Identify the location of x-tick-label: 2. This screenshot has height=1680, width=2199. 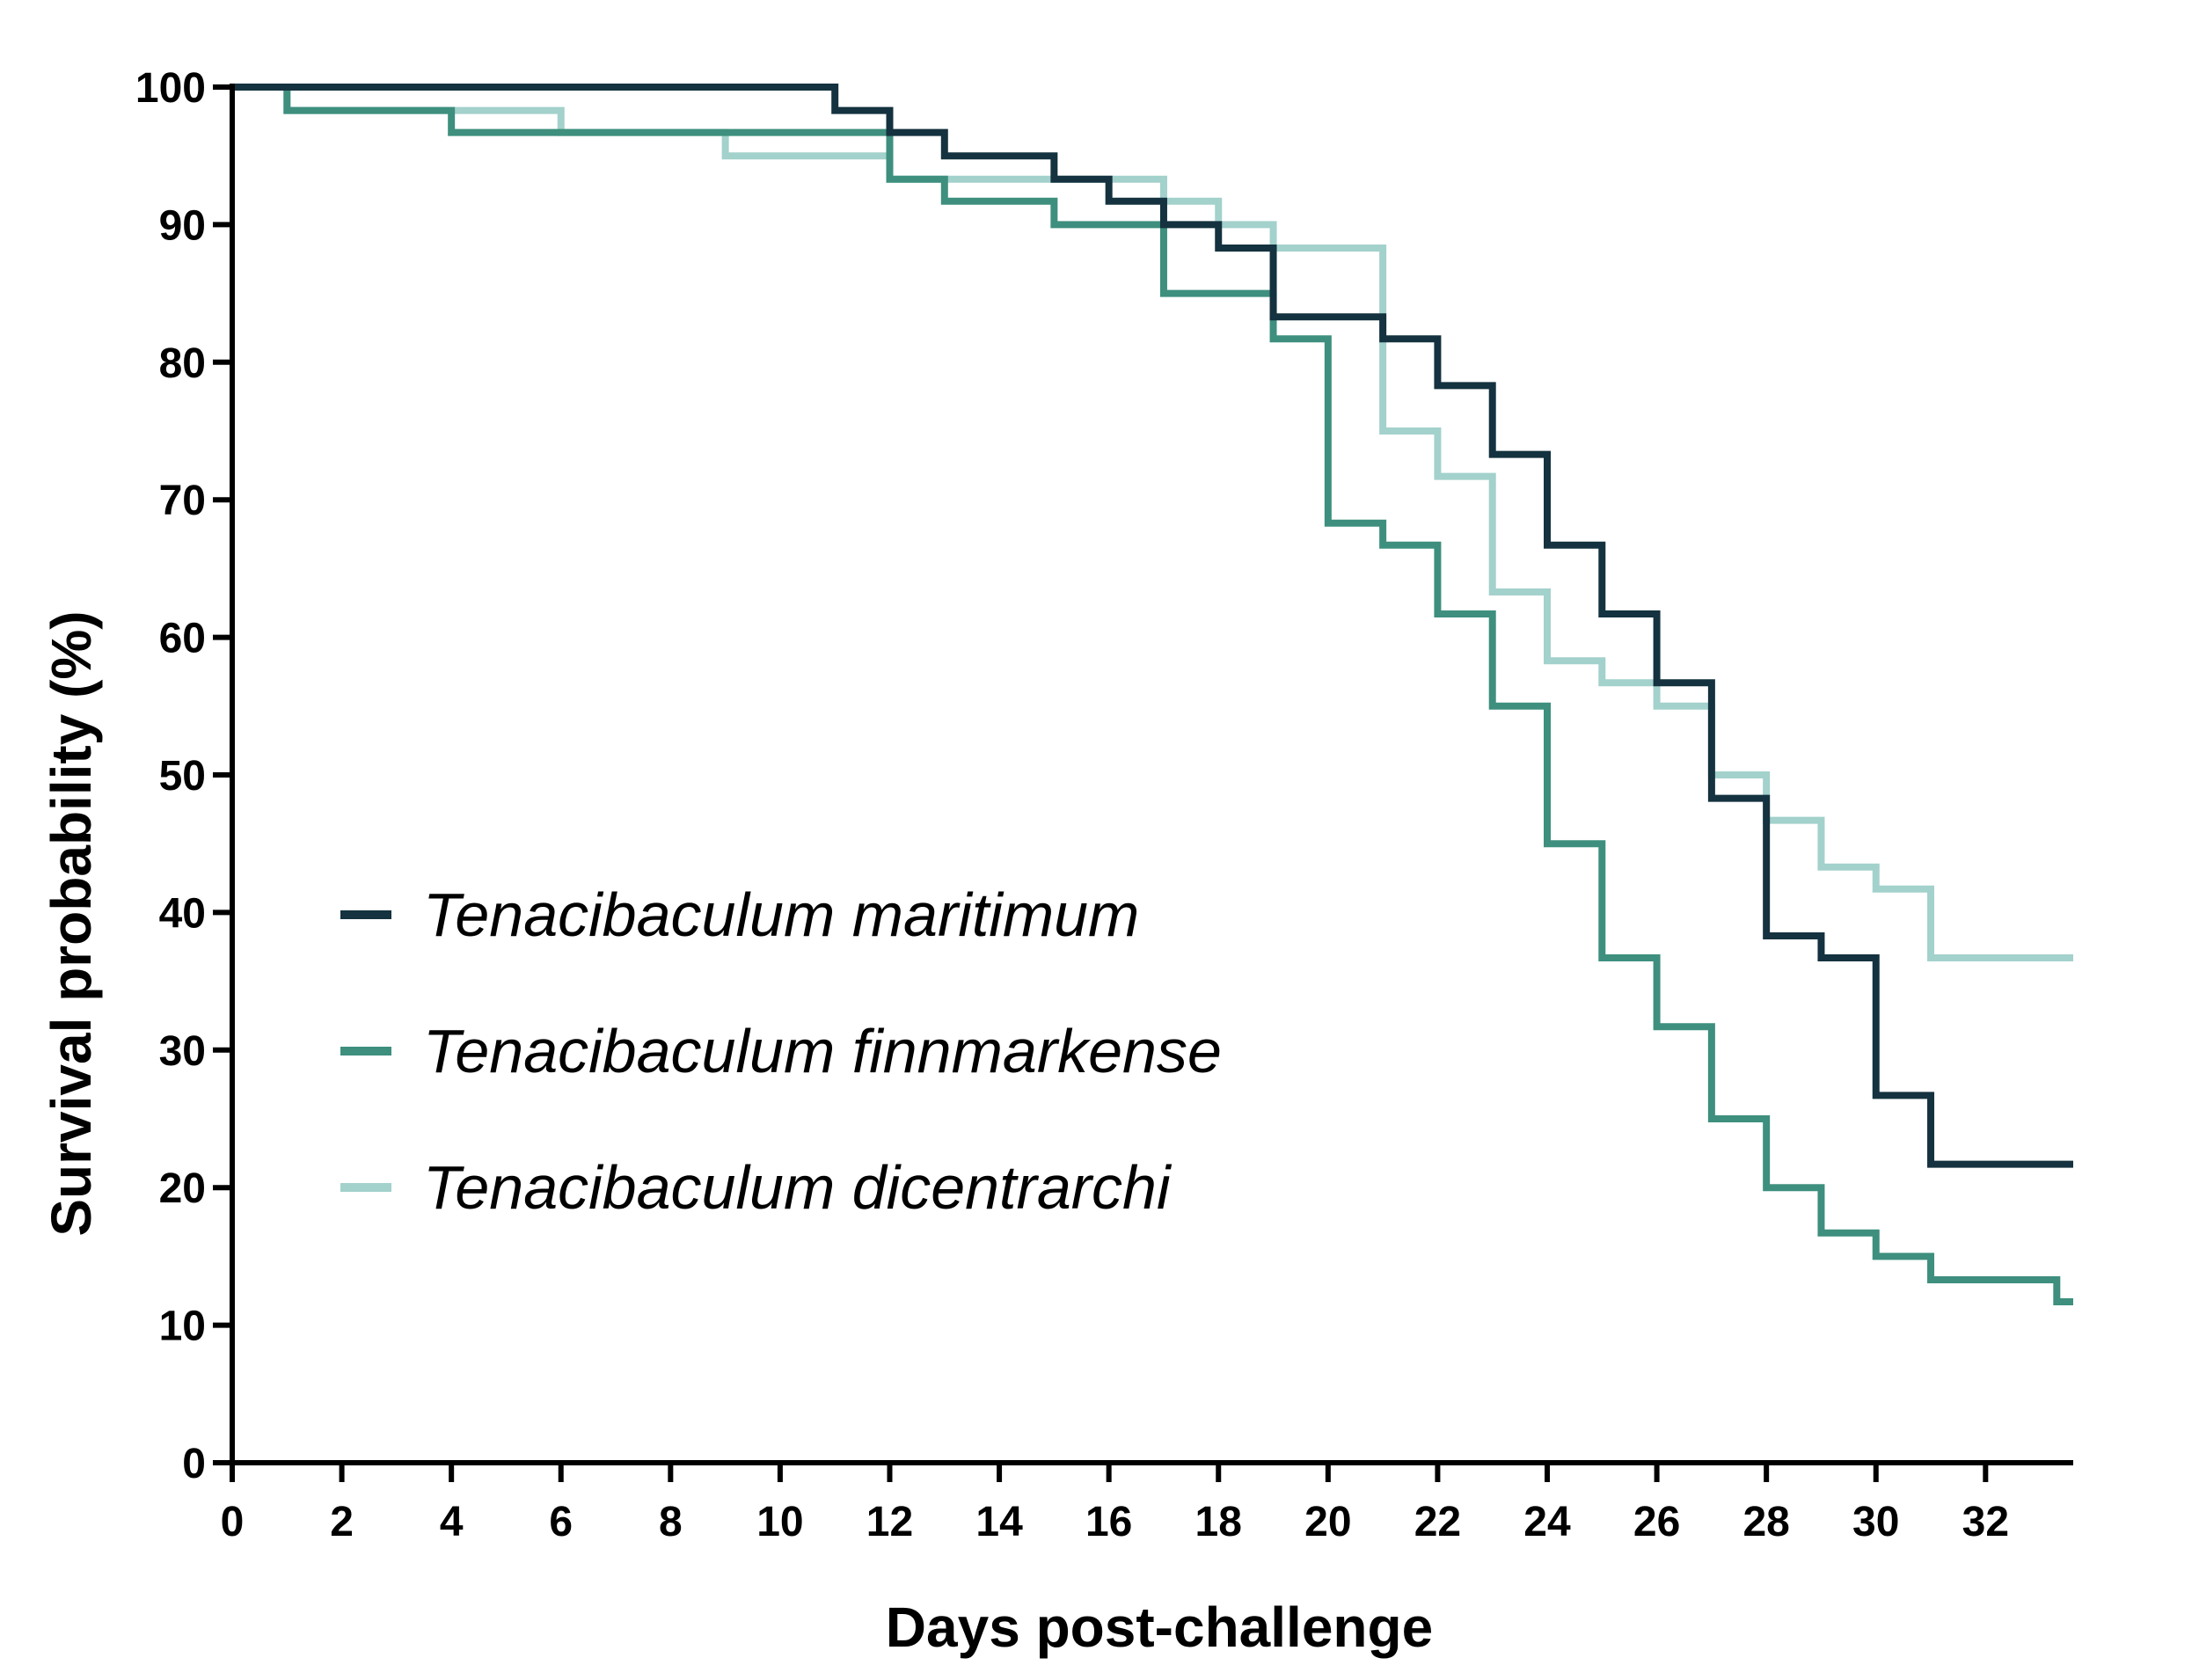
(342, 1522).